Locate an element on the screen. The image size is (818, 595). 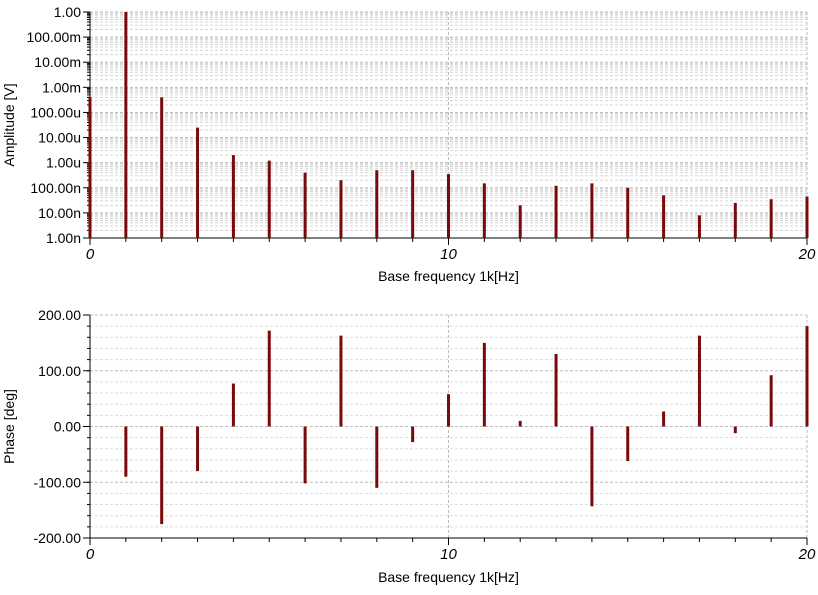
phase-y-tick-label: 0.00 is located at coordinates (67, 427).